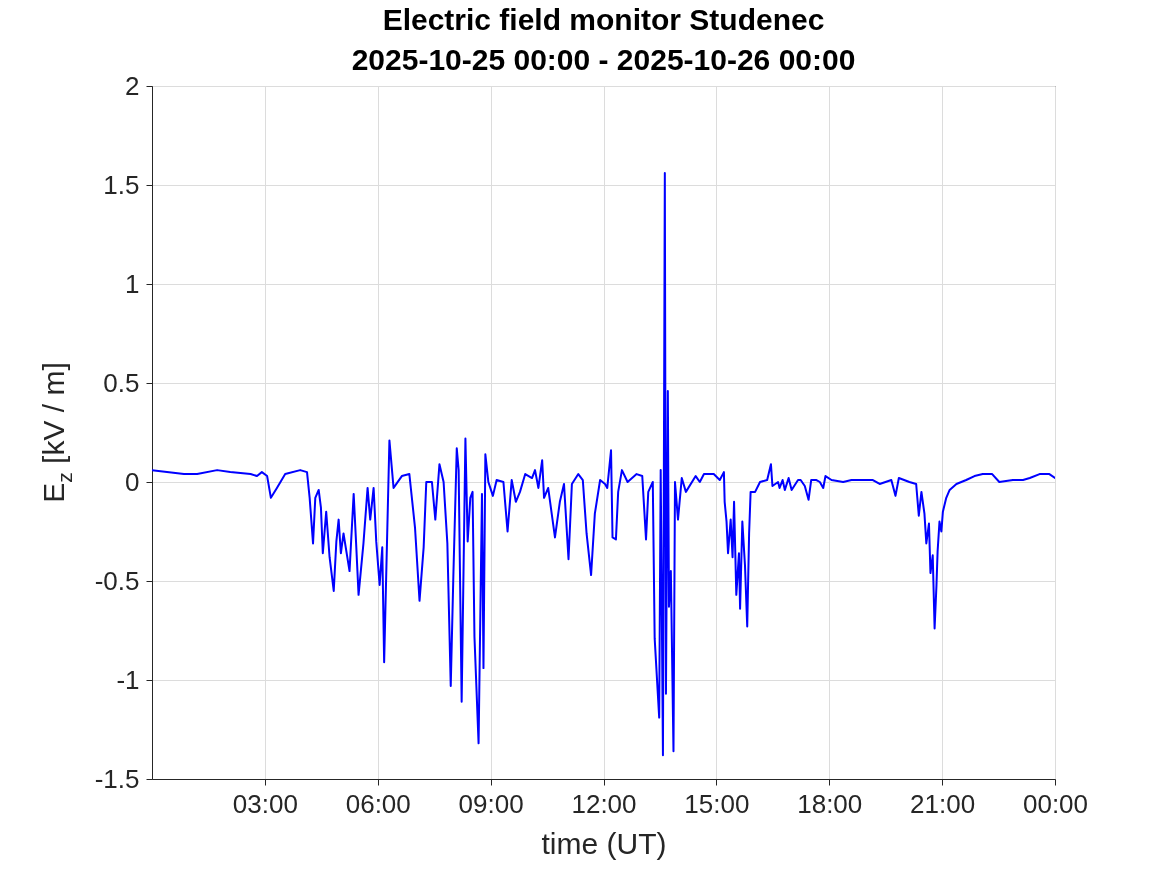 The image size is (1167, 875). I want to click on x-axis-title: time (UT), so click(604, 843).